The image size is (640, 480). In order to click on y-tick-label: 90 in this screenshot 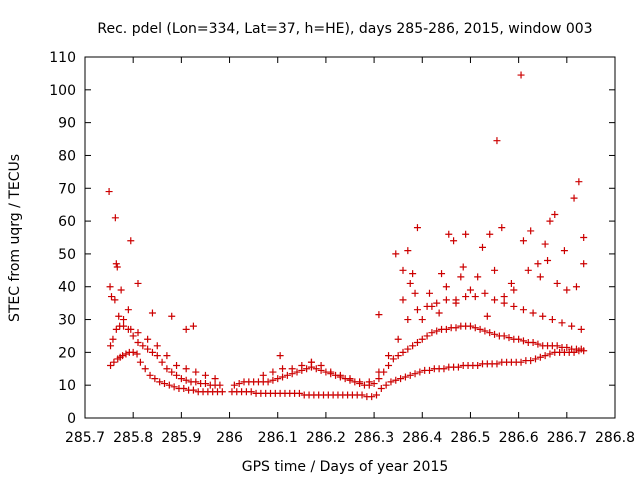, I will do `click(67, 124)`.